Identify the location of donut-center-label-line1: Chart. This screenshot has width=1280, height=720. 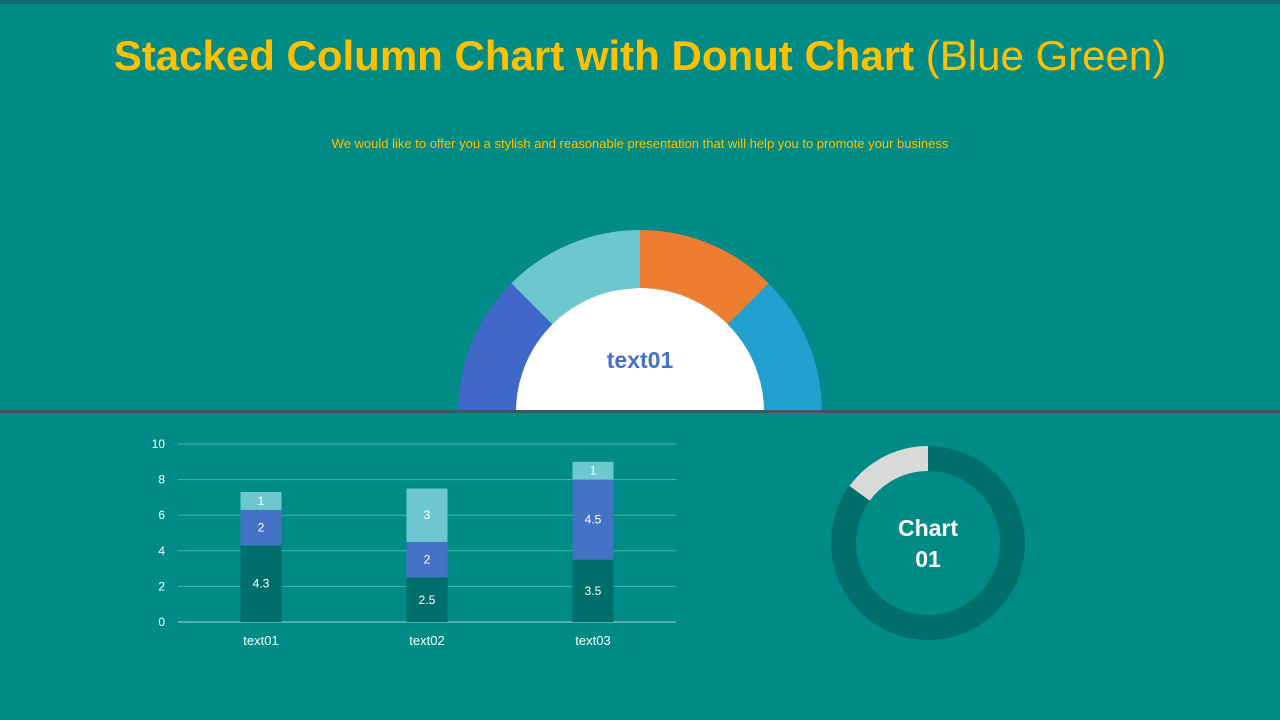
(928, 528).